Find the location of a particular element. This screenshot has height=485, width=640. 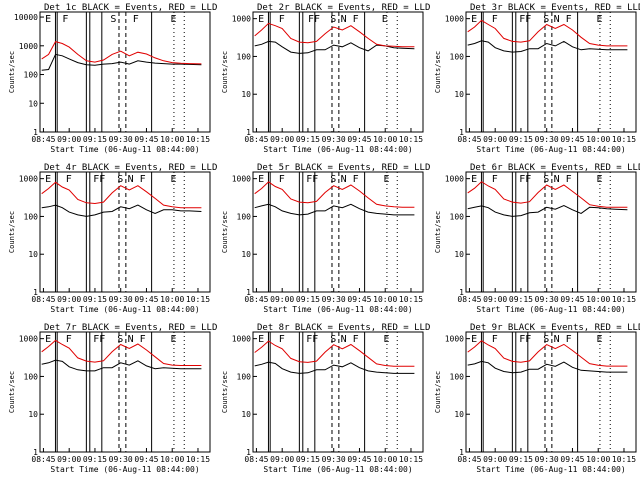

interval-label: N is located at coordinates (557, 179).